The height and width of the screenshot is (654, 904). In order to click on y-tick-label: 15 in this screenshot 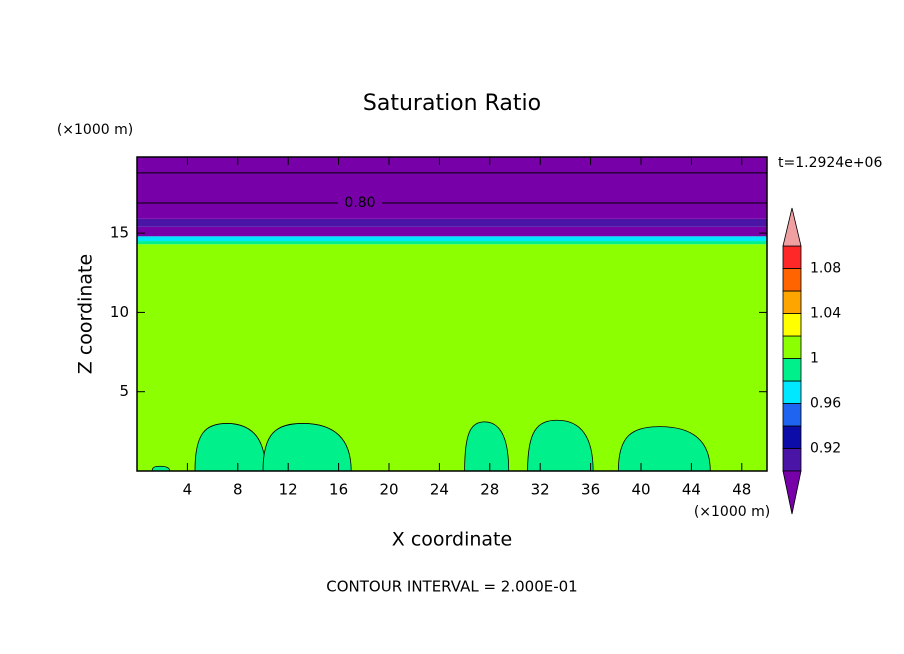, I will do `click(119, 233)`.